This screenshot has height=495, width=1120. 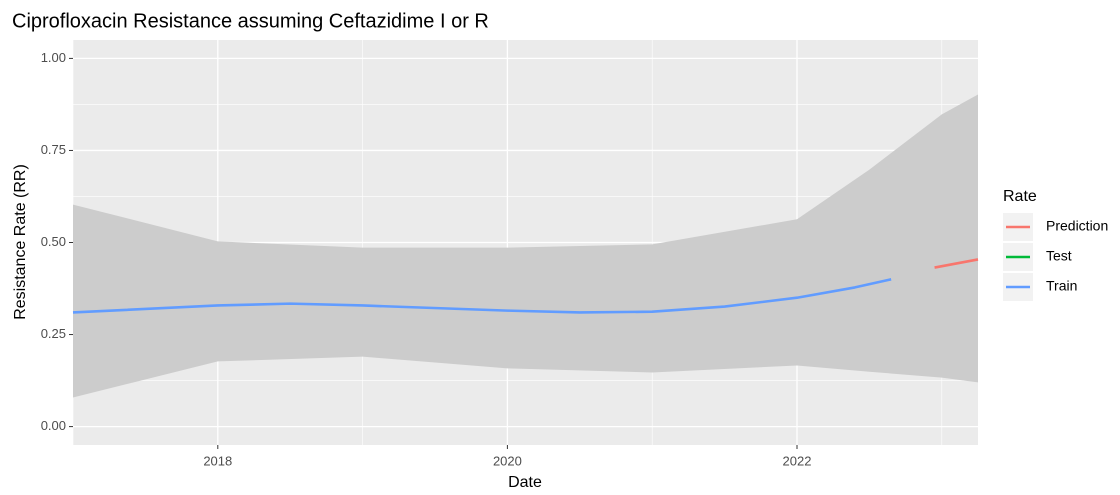 I want to click on x-tick-label: 2020, so click(x=507, y=460).